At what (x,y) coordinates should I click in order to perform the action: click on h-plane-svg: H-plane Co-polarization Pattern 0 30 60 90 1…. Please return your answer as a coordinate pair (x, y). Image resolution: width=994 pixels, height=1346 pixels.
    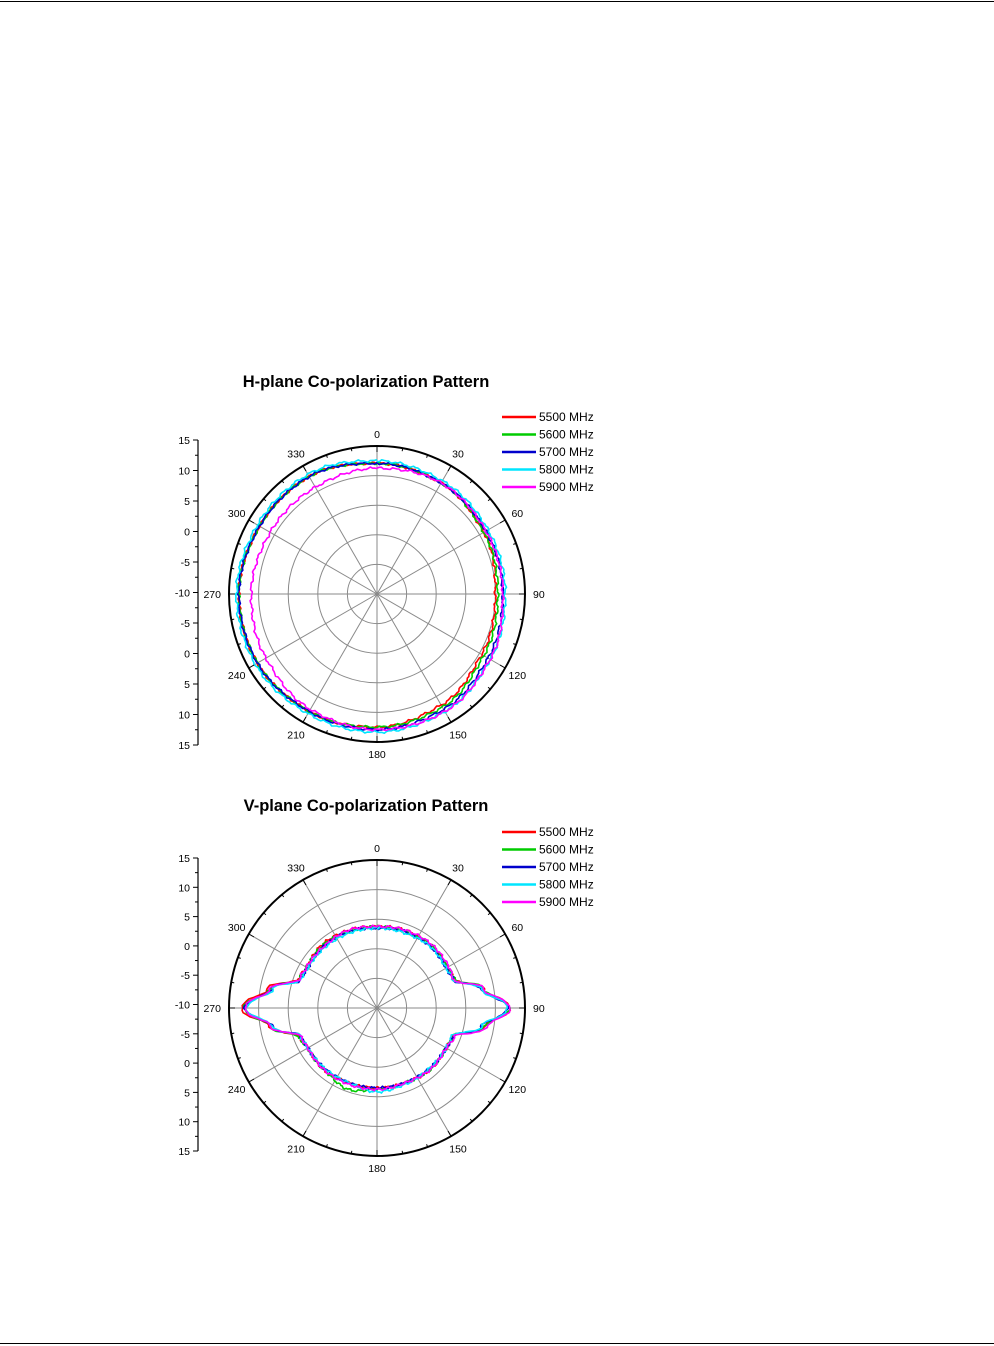
    Looking at the image, I should click on (384, 567).